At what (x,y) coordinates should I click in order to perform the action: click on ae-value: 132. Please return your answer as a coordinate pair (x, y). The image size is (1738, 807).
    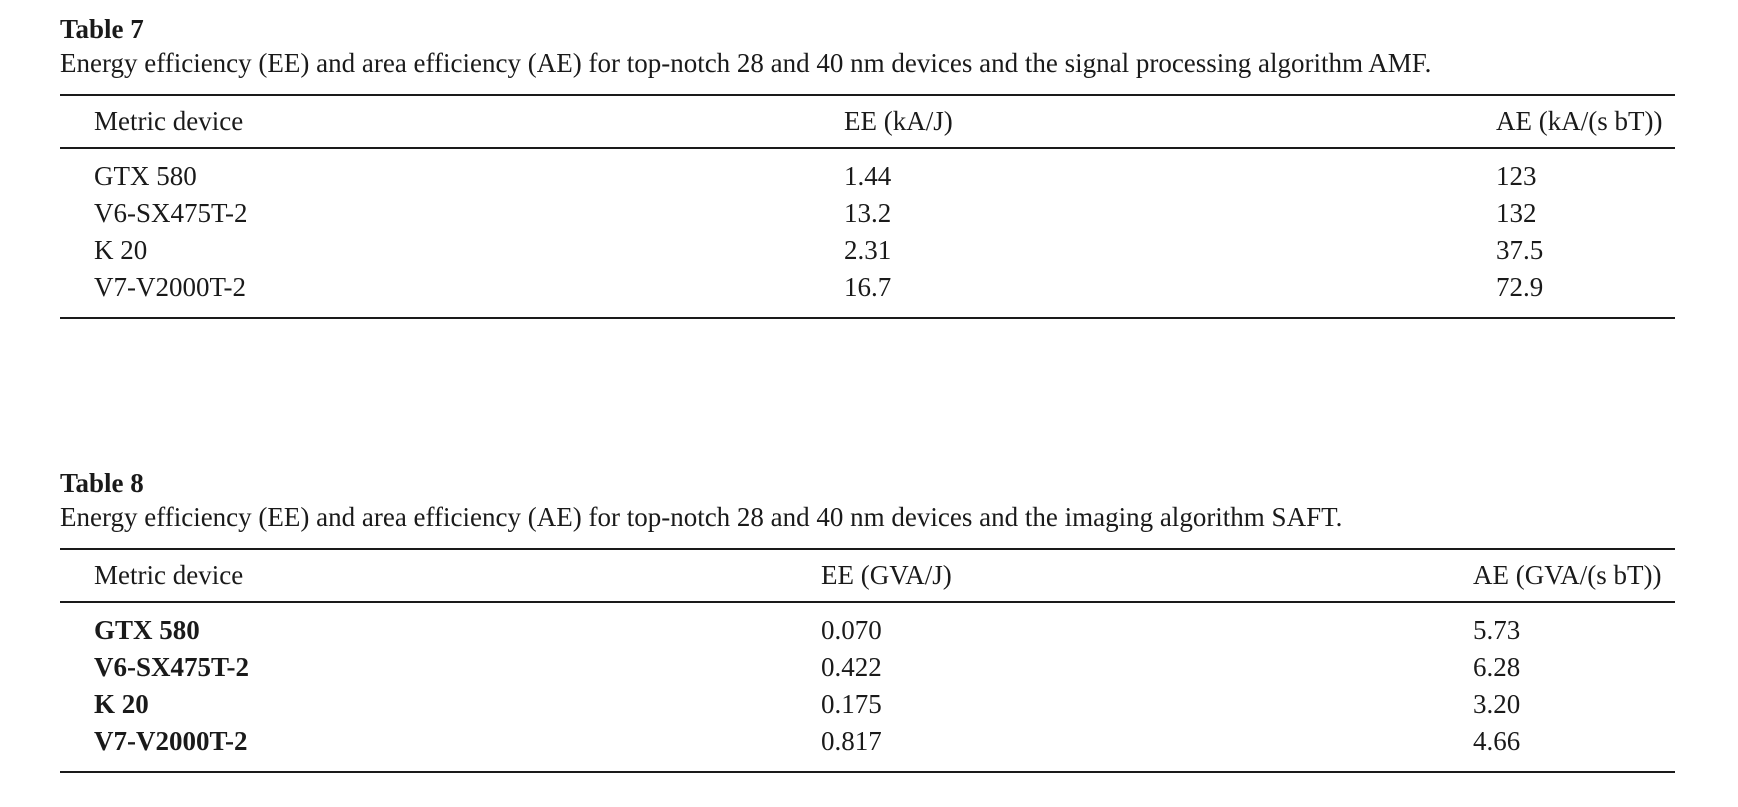
    Looking at the image, I should click on (1516, 213).